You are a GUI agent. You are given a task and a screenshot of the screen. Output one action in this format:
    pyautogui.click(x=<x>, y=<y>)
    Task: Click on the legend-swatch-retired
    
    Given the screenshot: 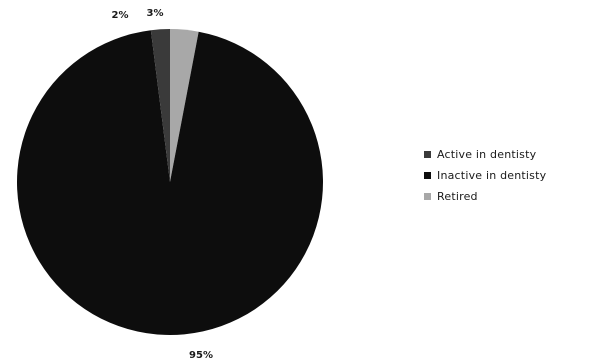 What is the action you would take?
    pyautogui.click(x=427, y=196)
    